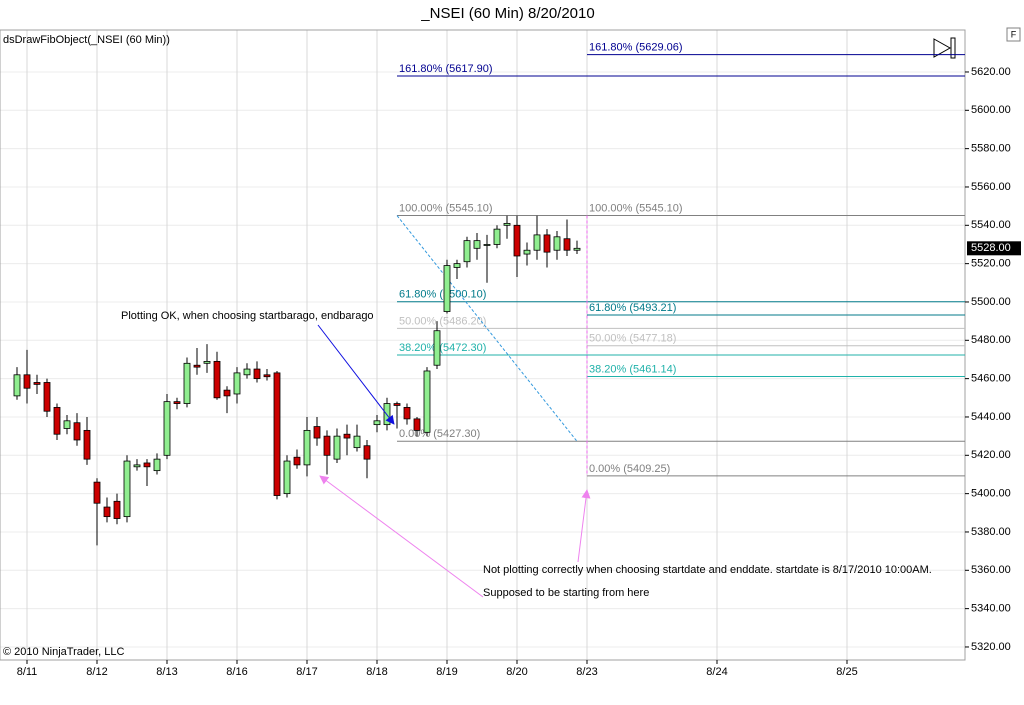 This screenshot has height=705, width=1024. What do you see at coordinates (632, 308) in the screenshot?
I see `fib-label: 61.80% (5493.21)` at bounding box center [632, 308].